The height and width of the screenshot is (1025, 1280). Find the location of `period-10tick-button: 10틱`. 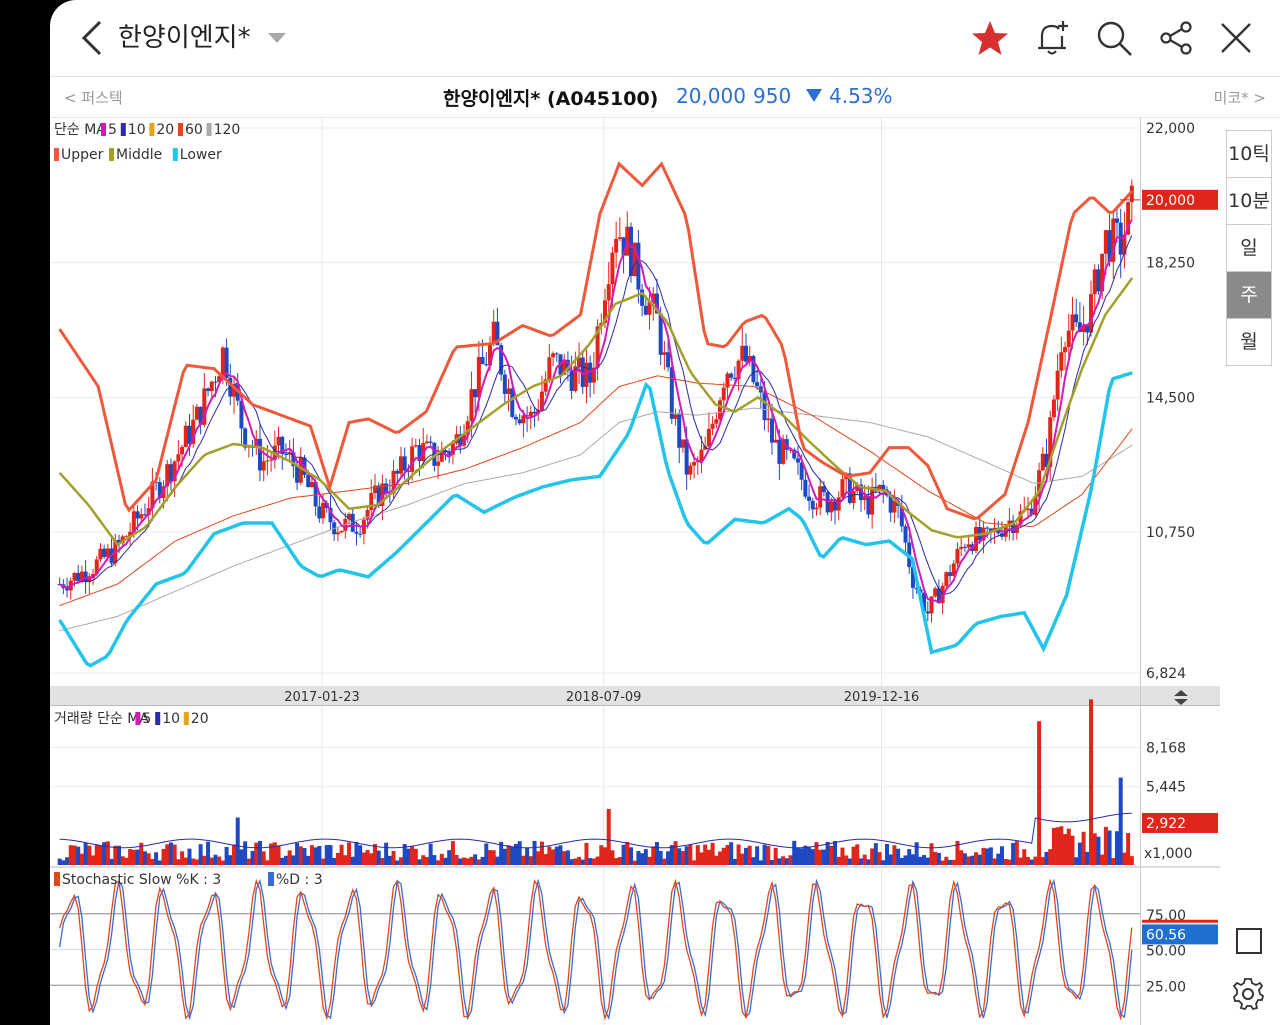

period-10tick-button: 10틱 is located at coordinates (1249, 154).